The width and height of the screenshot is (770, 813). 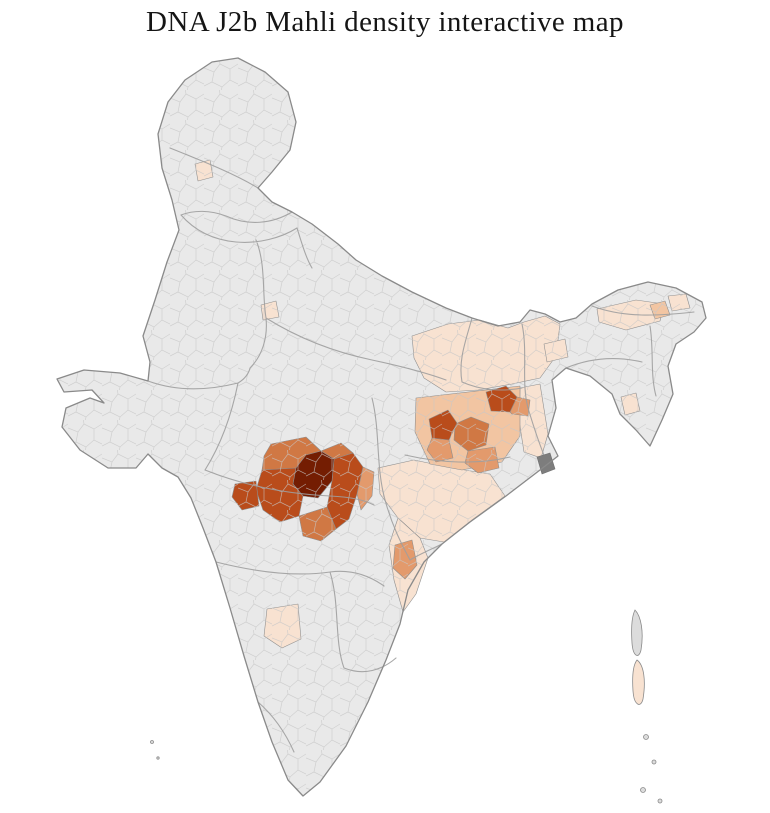 I want to click on andaman-island-south, so click(x=638, y=682).